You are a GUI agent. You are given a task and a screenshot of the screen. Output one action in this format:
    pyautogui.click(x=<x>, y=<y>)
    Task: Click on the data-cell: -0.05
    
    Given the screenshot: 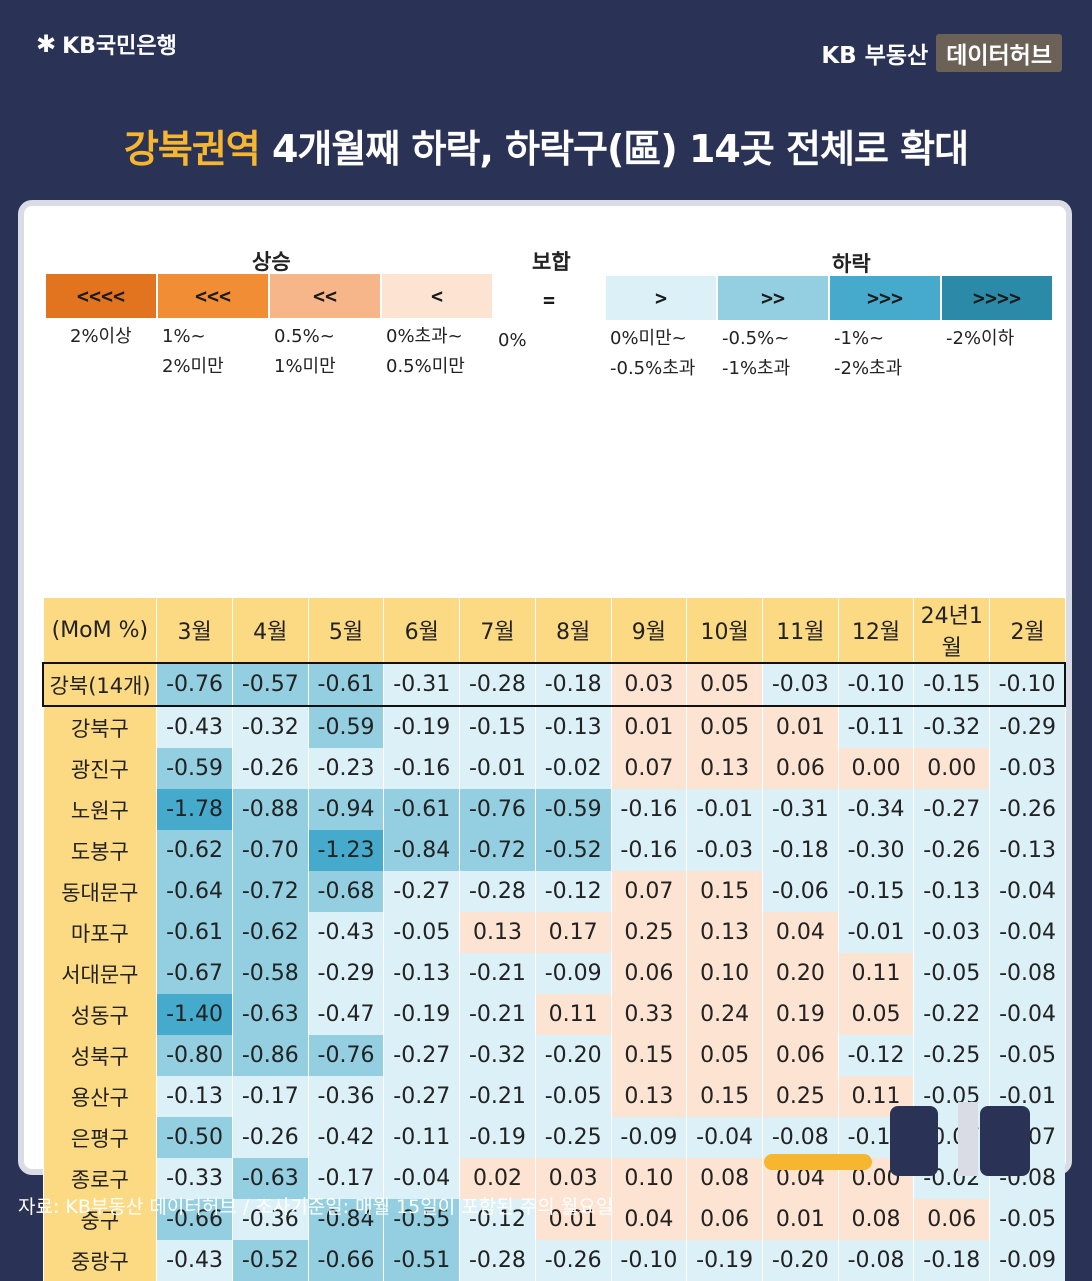 What is the action you would take?
    pyautogui.click(x=1027, y=1055)
    